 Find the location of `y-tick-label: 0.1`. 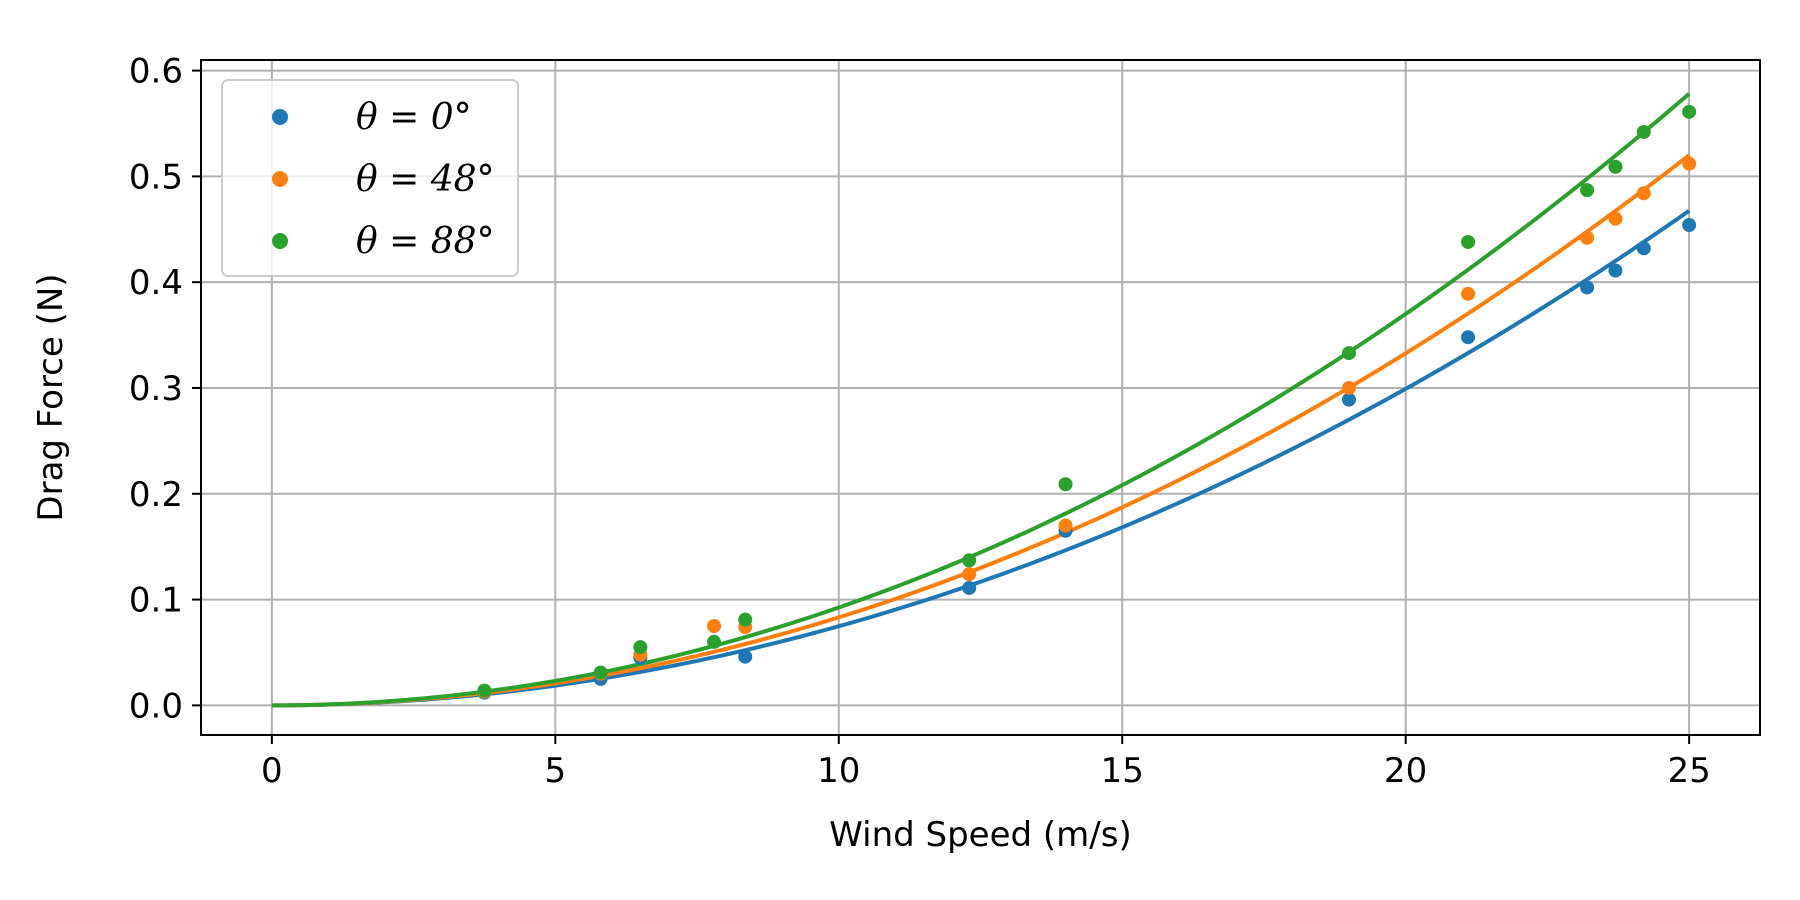

y-tick-label: 0.1 is located at coordinates (156, 601).